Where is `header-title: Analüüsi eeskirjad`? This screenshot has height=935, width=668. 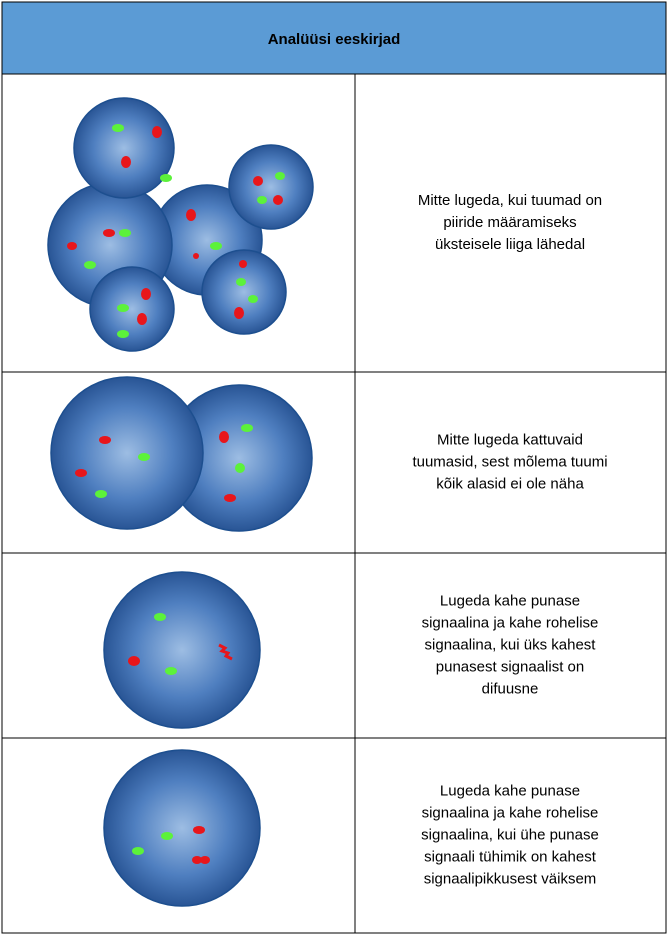
header-title: Analüüsi eeskirjad is located at coordinates (334, 39).